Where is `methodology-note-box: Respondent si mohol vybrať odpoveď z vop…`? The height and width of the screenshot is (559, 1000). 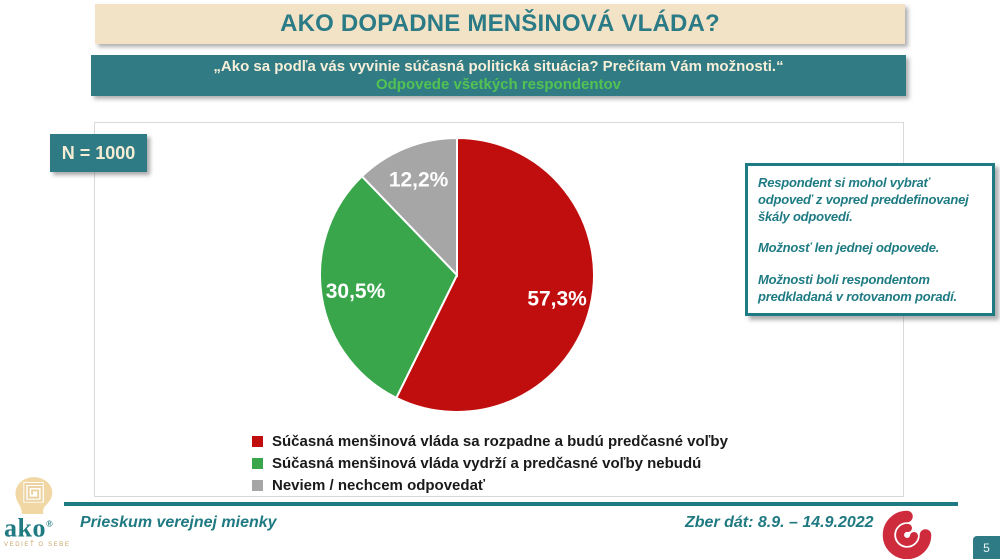
methodology-note-box: Respondent si mohol vybrať odpoveď z vop… is located at coordinates (870, 239).